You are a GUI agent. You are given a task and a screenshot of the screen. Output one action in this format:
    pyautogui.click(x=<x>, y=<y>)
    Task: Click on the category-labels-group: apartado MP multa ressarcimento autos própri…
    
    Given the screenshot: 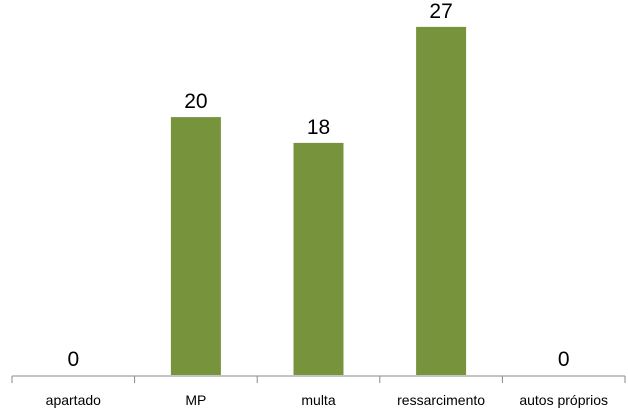 What is the action you would take?
    pyautogui.click(x=327, y=400)
    